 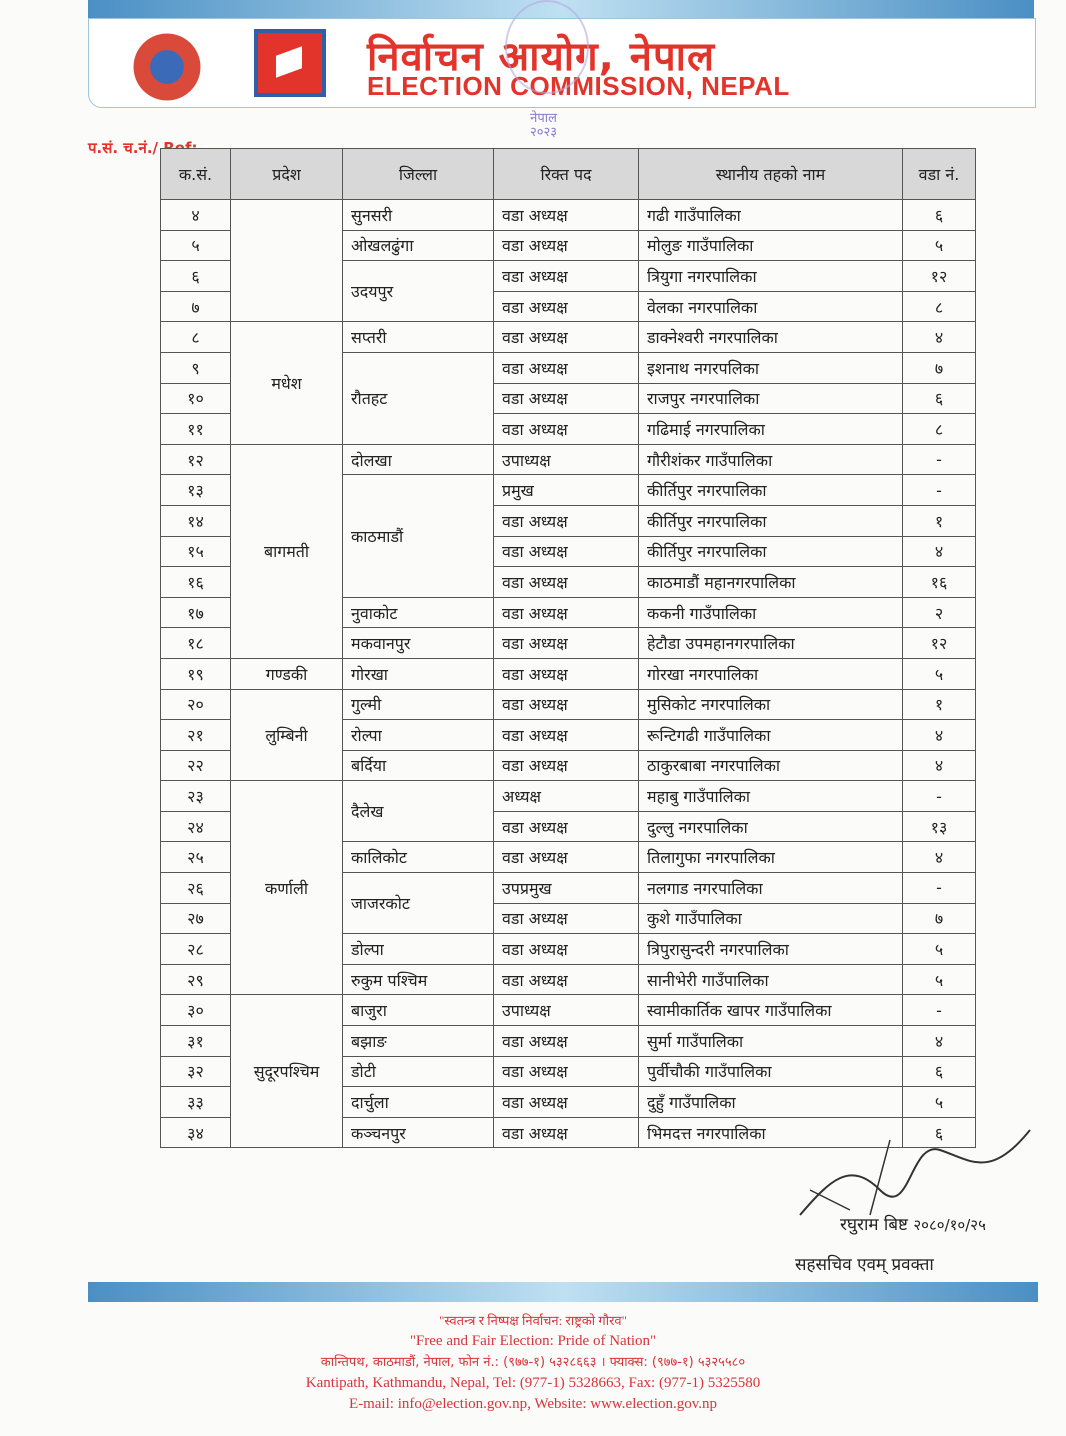 What do you see at coordinates (195, 735) in the screenshot?
I see `cell-sn: २१` at bounding box center [195, 735].